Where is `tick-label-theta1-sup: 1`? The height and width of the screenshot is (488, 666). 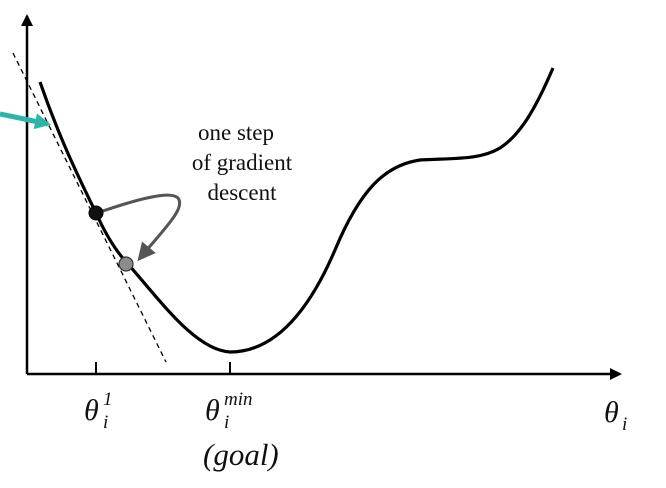
tick-label-theta1-sup: 1 is located at coordinates (108, 399).